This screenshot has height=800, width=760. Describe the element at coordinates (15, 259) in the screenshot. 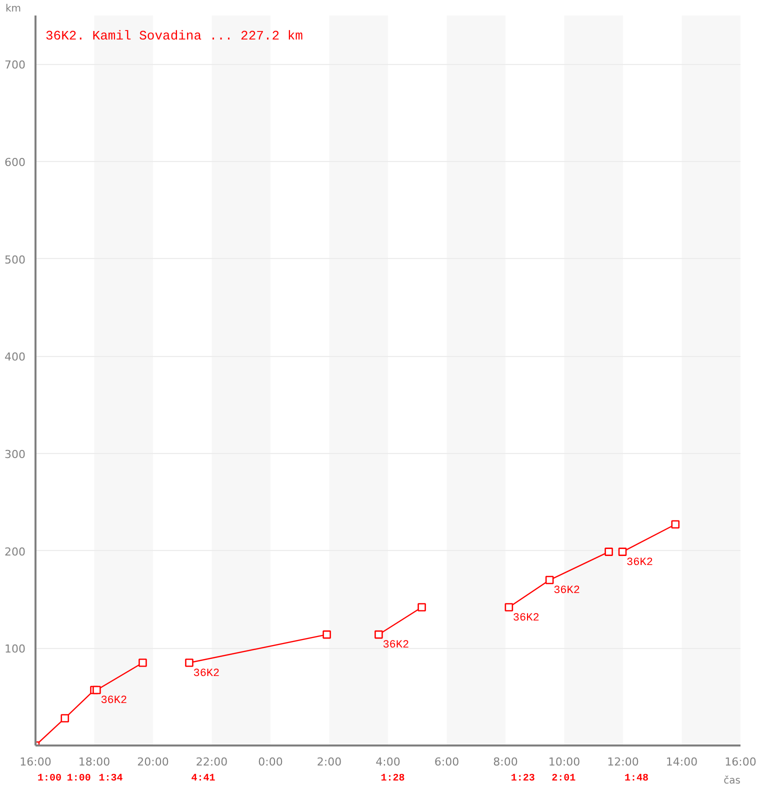

I see `y-tick-label: 500` at that location.